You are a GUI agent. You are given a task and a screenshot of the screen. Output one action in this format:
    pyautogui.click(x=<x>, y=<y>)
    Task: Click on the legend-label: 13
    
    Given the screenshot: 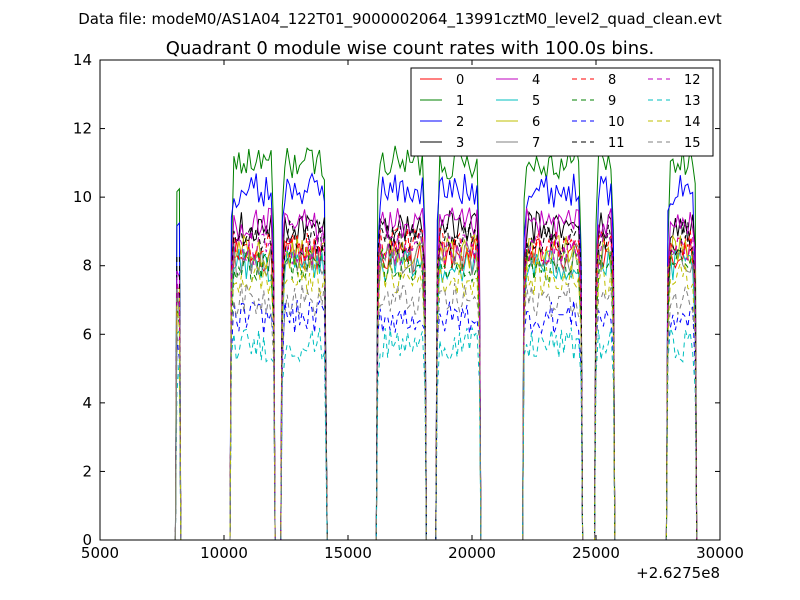 What is the action you would take?
    pyautogui.click(x=692, y=101)
    